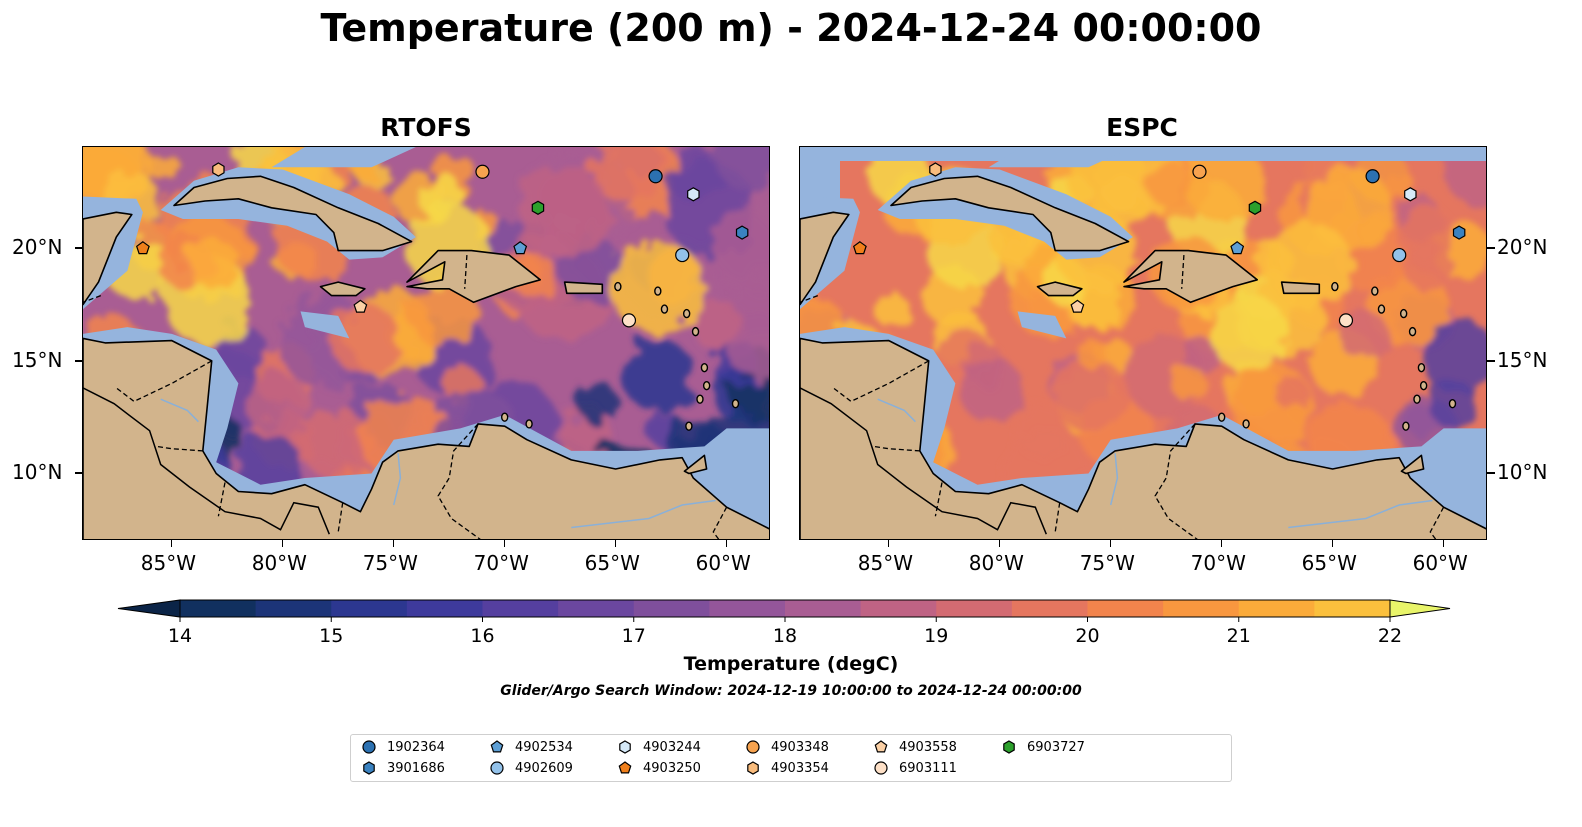 This screenshot has height=827, width=1582. I want to click on colorbar-tick-label: 21, so click(1239, 636).